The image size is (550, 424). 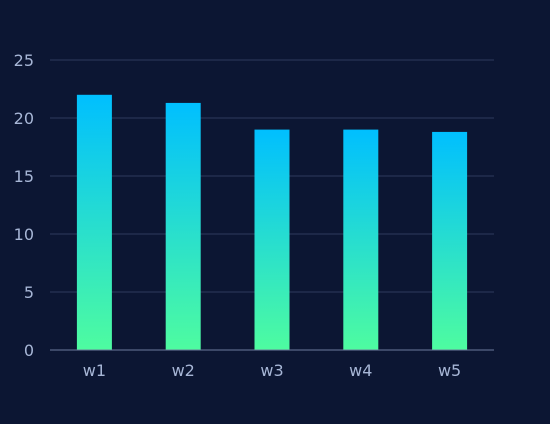 I want to click on x-tick-label: w2, so click(x=183, y=370).